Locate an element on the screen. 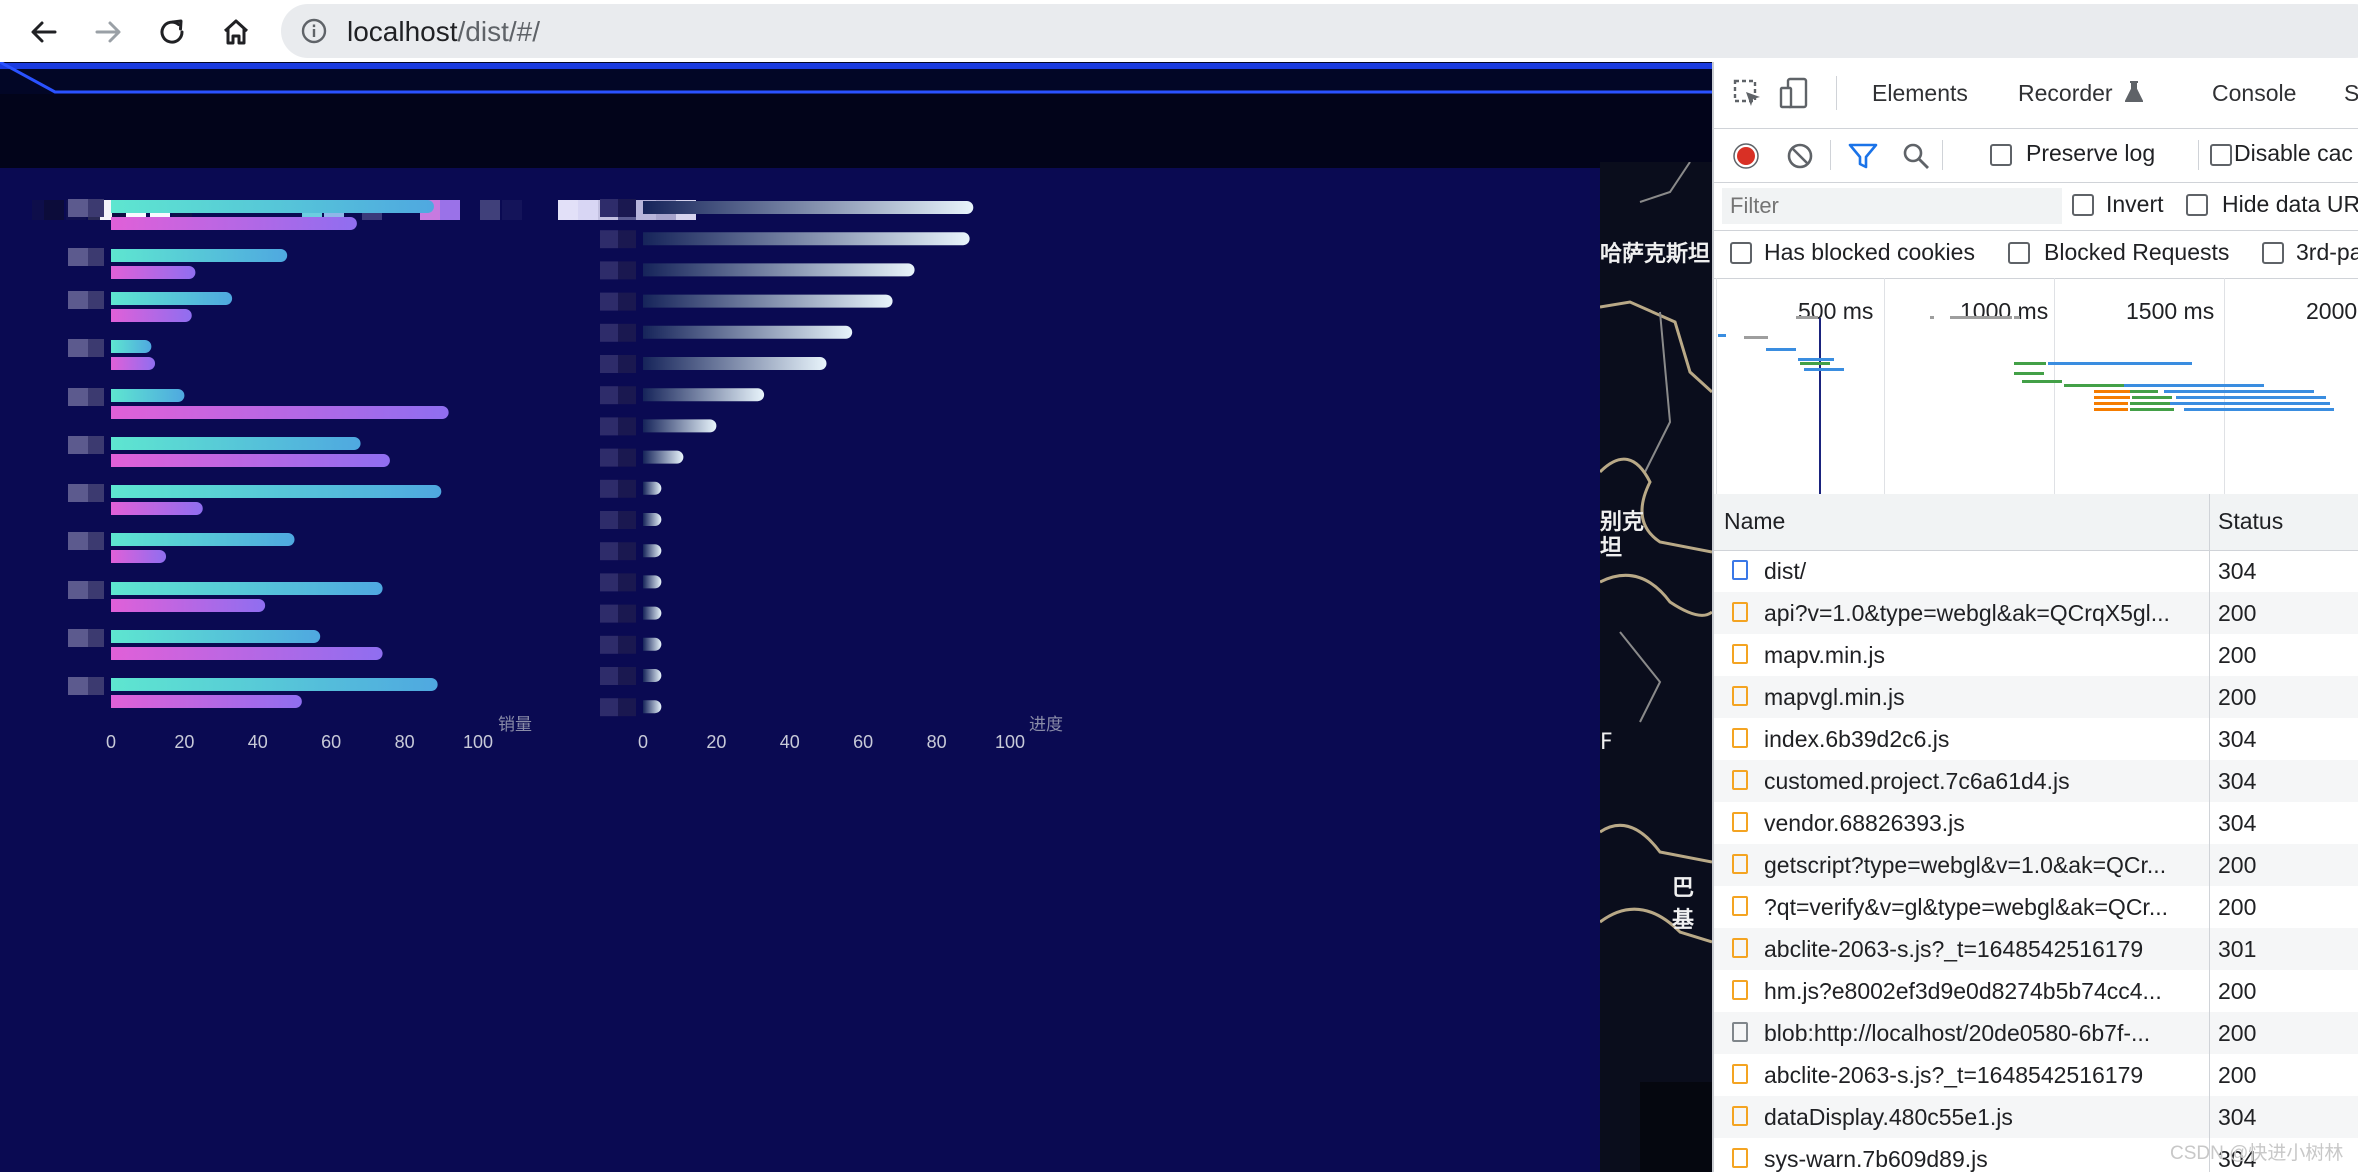 This screenshot has height=1172, width=2358. request-name: vendor.68826393.js is located at coordinates (1864, 823).